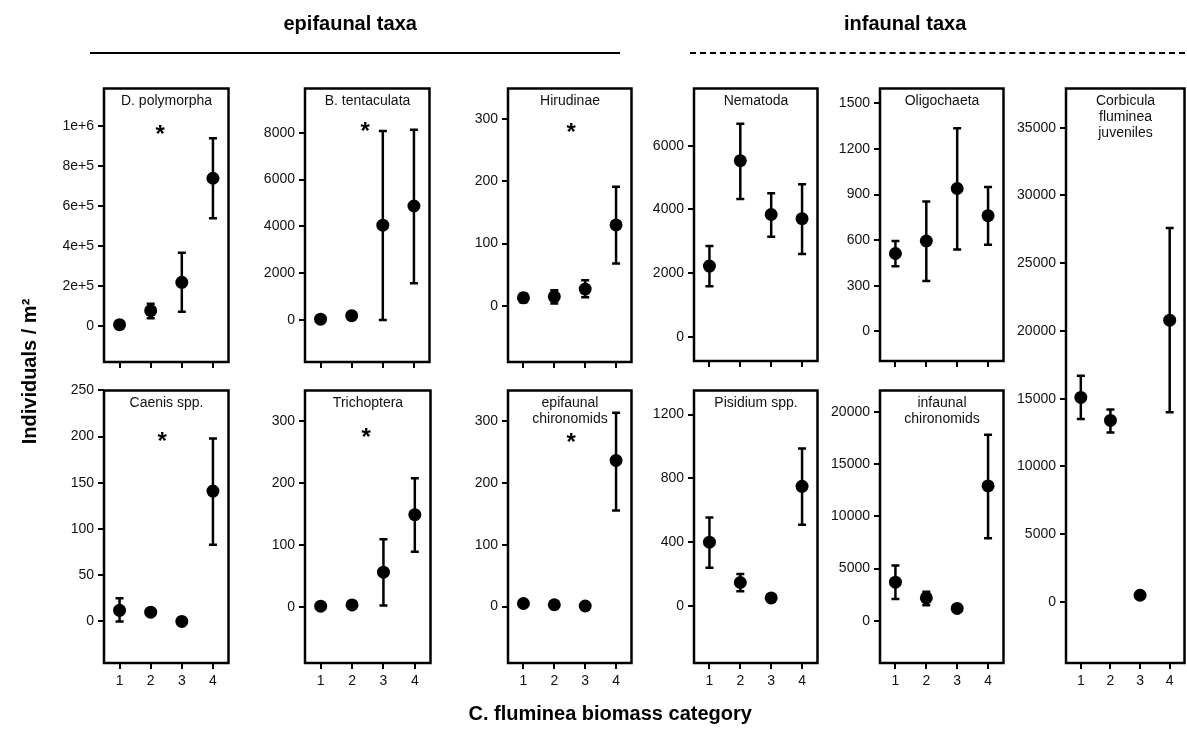  I want to click on y-tick-label: 150, so click(82, 481).